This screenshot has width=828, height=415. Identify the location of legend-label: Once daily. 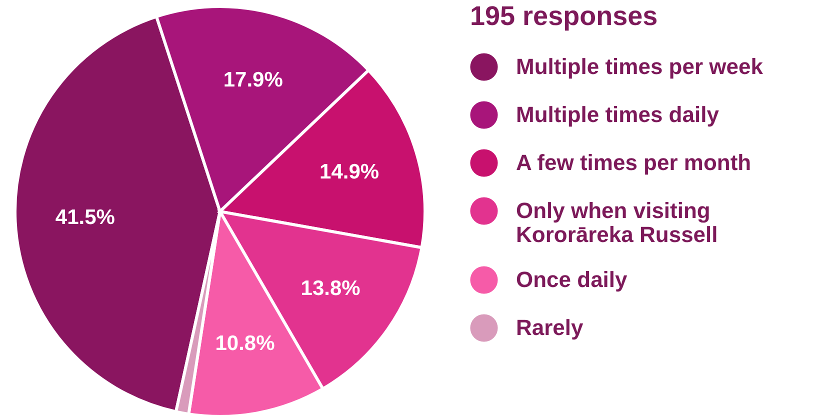
(572, 279).